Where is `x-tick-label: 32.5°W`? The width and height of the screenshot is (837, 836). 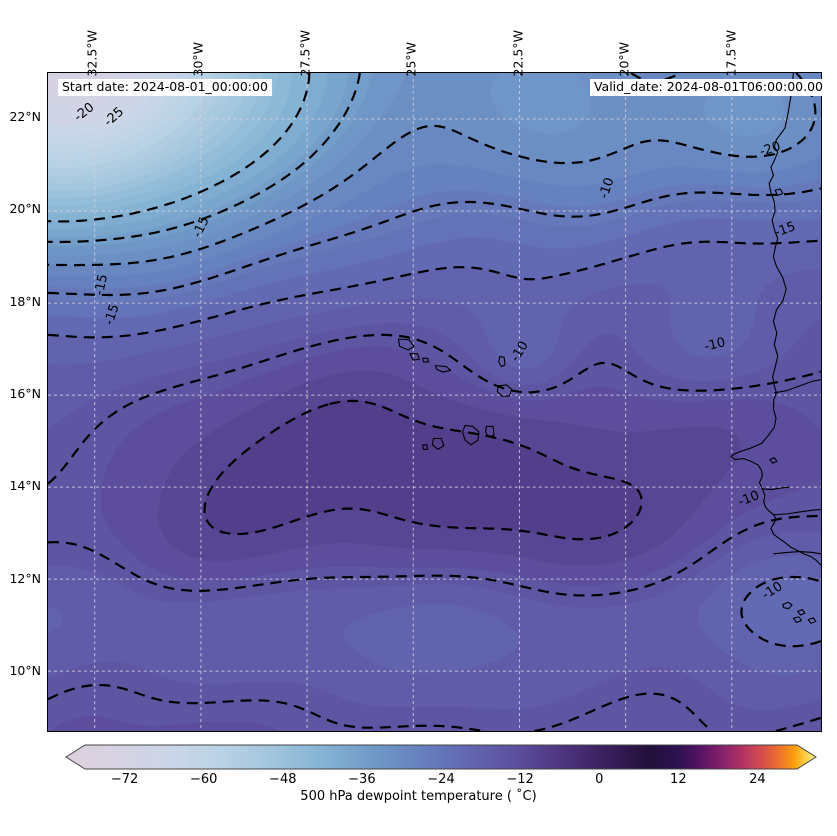
x-tick-label: 32.5°W is located at coordinates (92, 53).